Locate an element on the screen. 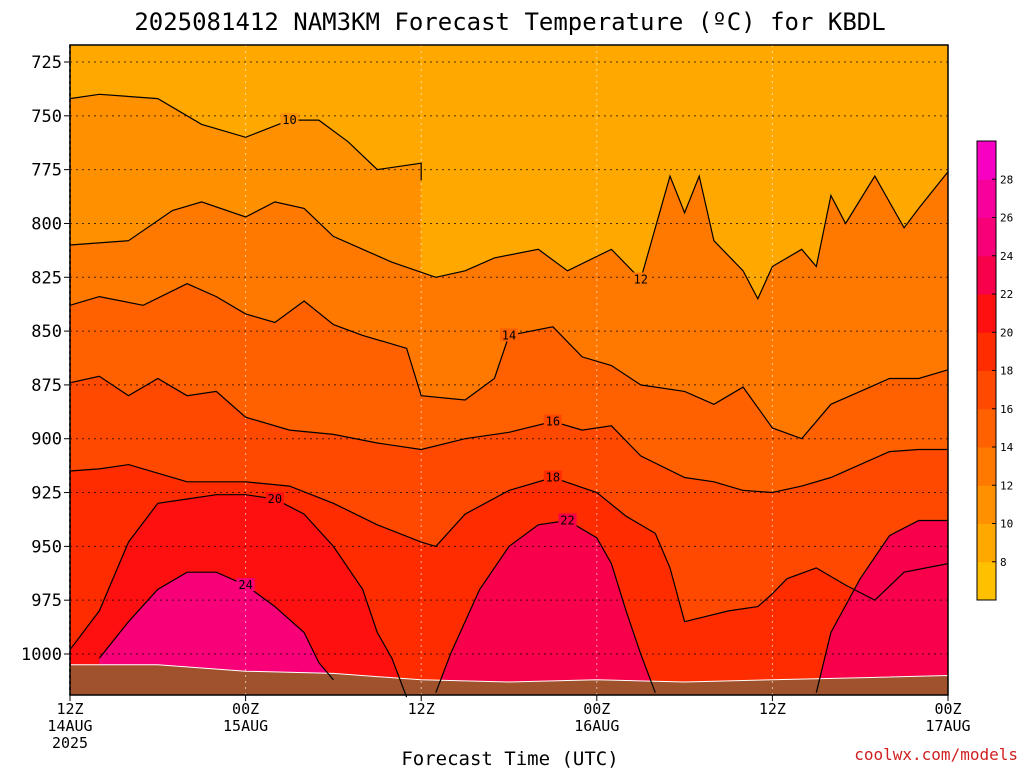  y-tick-label: 1000 is located at coordinates (41, 655).